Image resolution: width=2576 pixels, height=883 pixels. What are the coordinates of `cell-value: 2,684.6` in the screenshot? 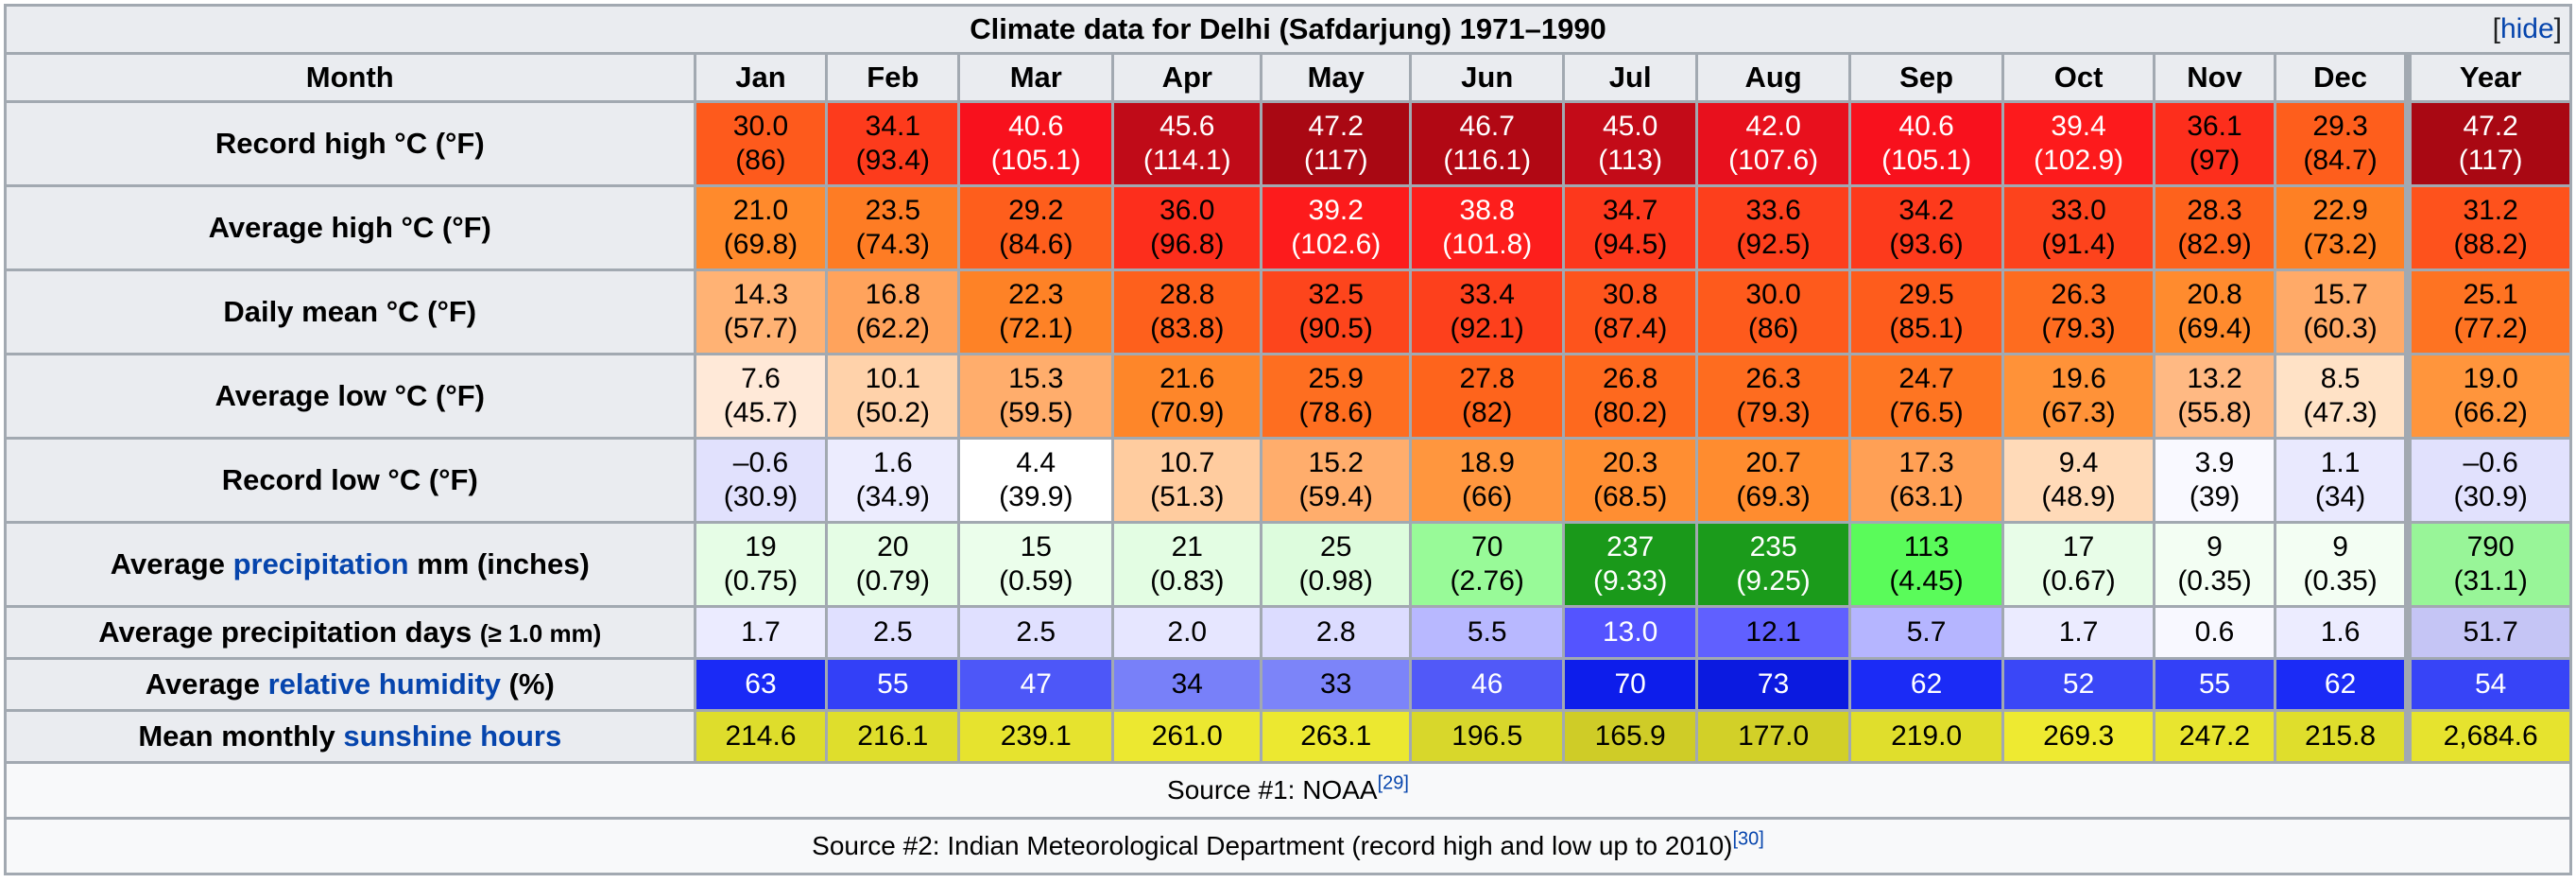 It's located at (2490, 736).